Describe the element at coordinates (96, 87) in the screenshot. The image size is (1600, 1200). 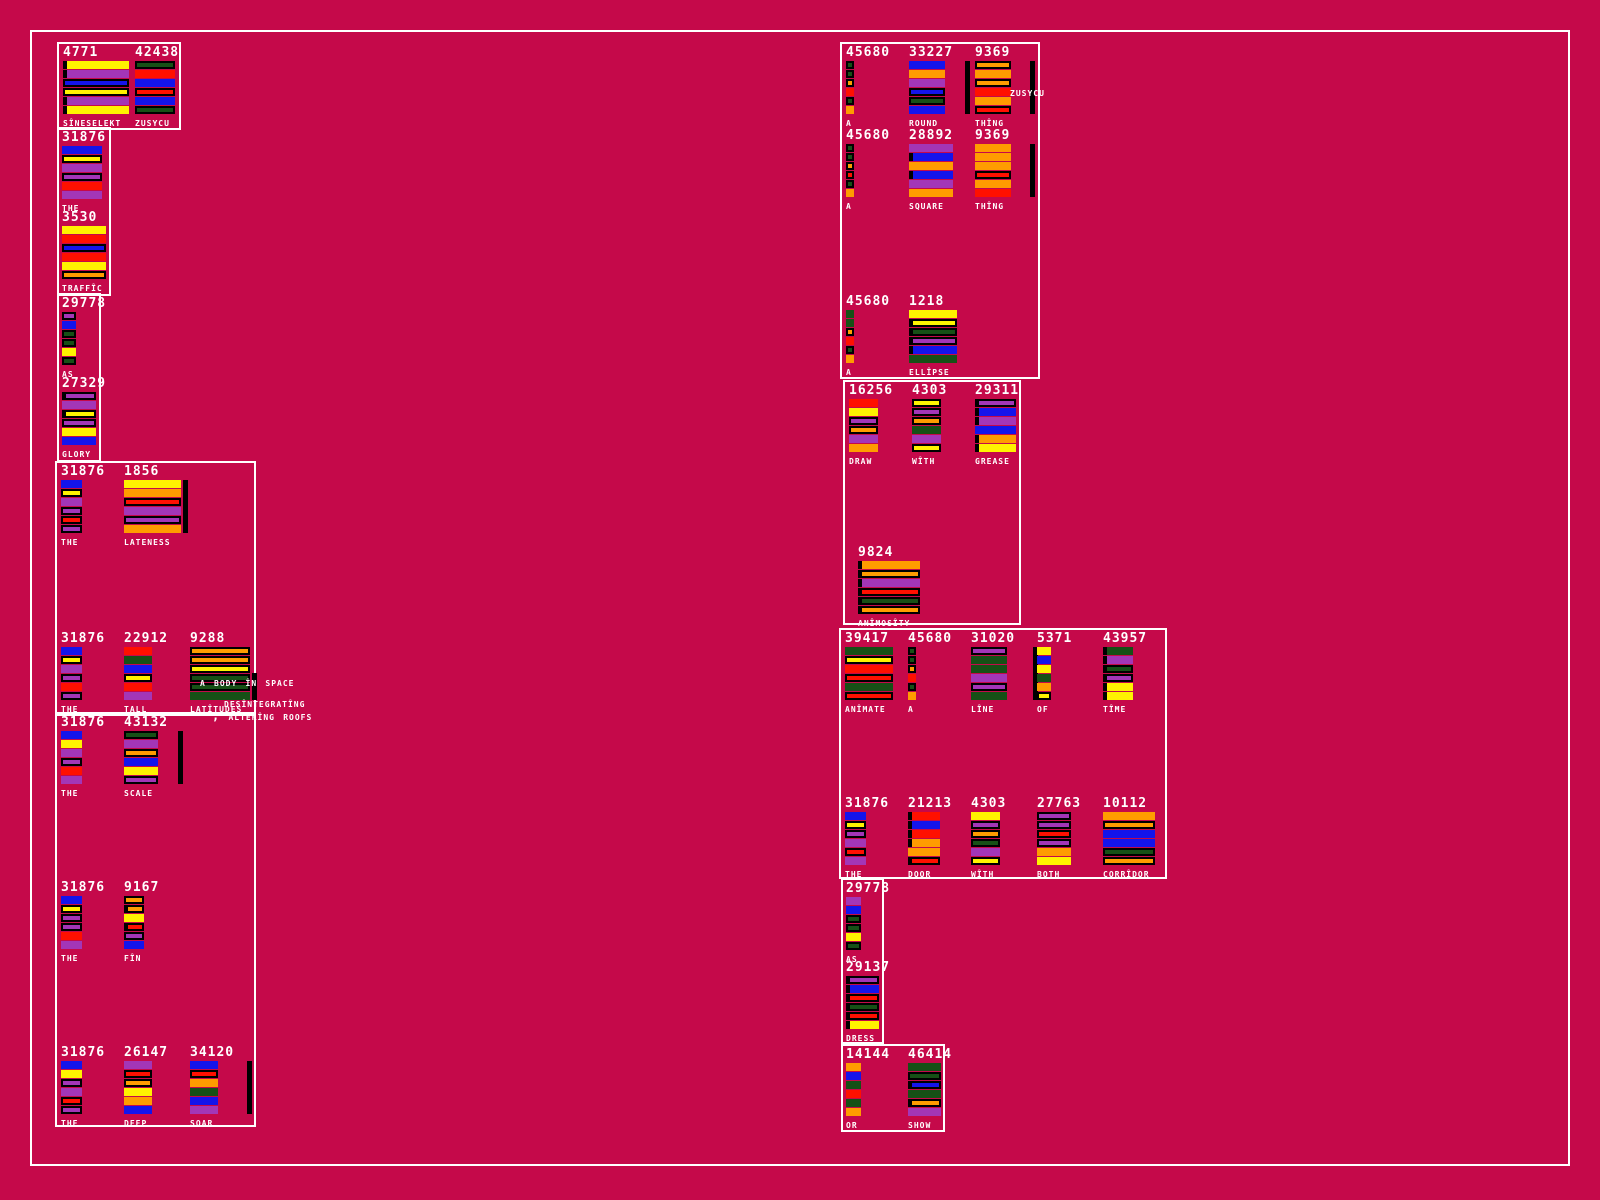
I see `word-bar-chart: 4771 sîneselekt` at that location.